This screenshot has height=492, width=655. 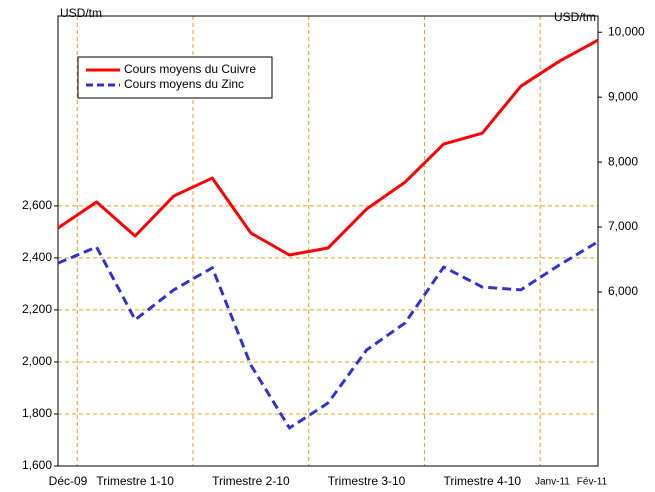 What do you see at coordinates (68, 481) in the screenshot?
I see `x-tick-label: Déc-09` at bounding box center [68, 481].